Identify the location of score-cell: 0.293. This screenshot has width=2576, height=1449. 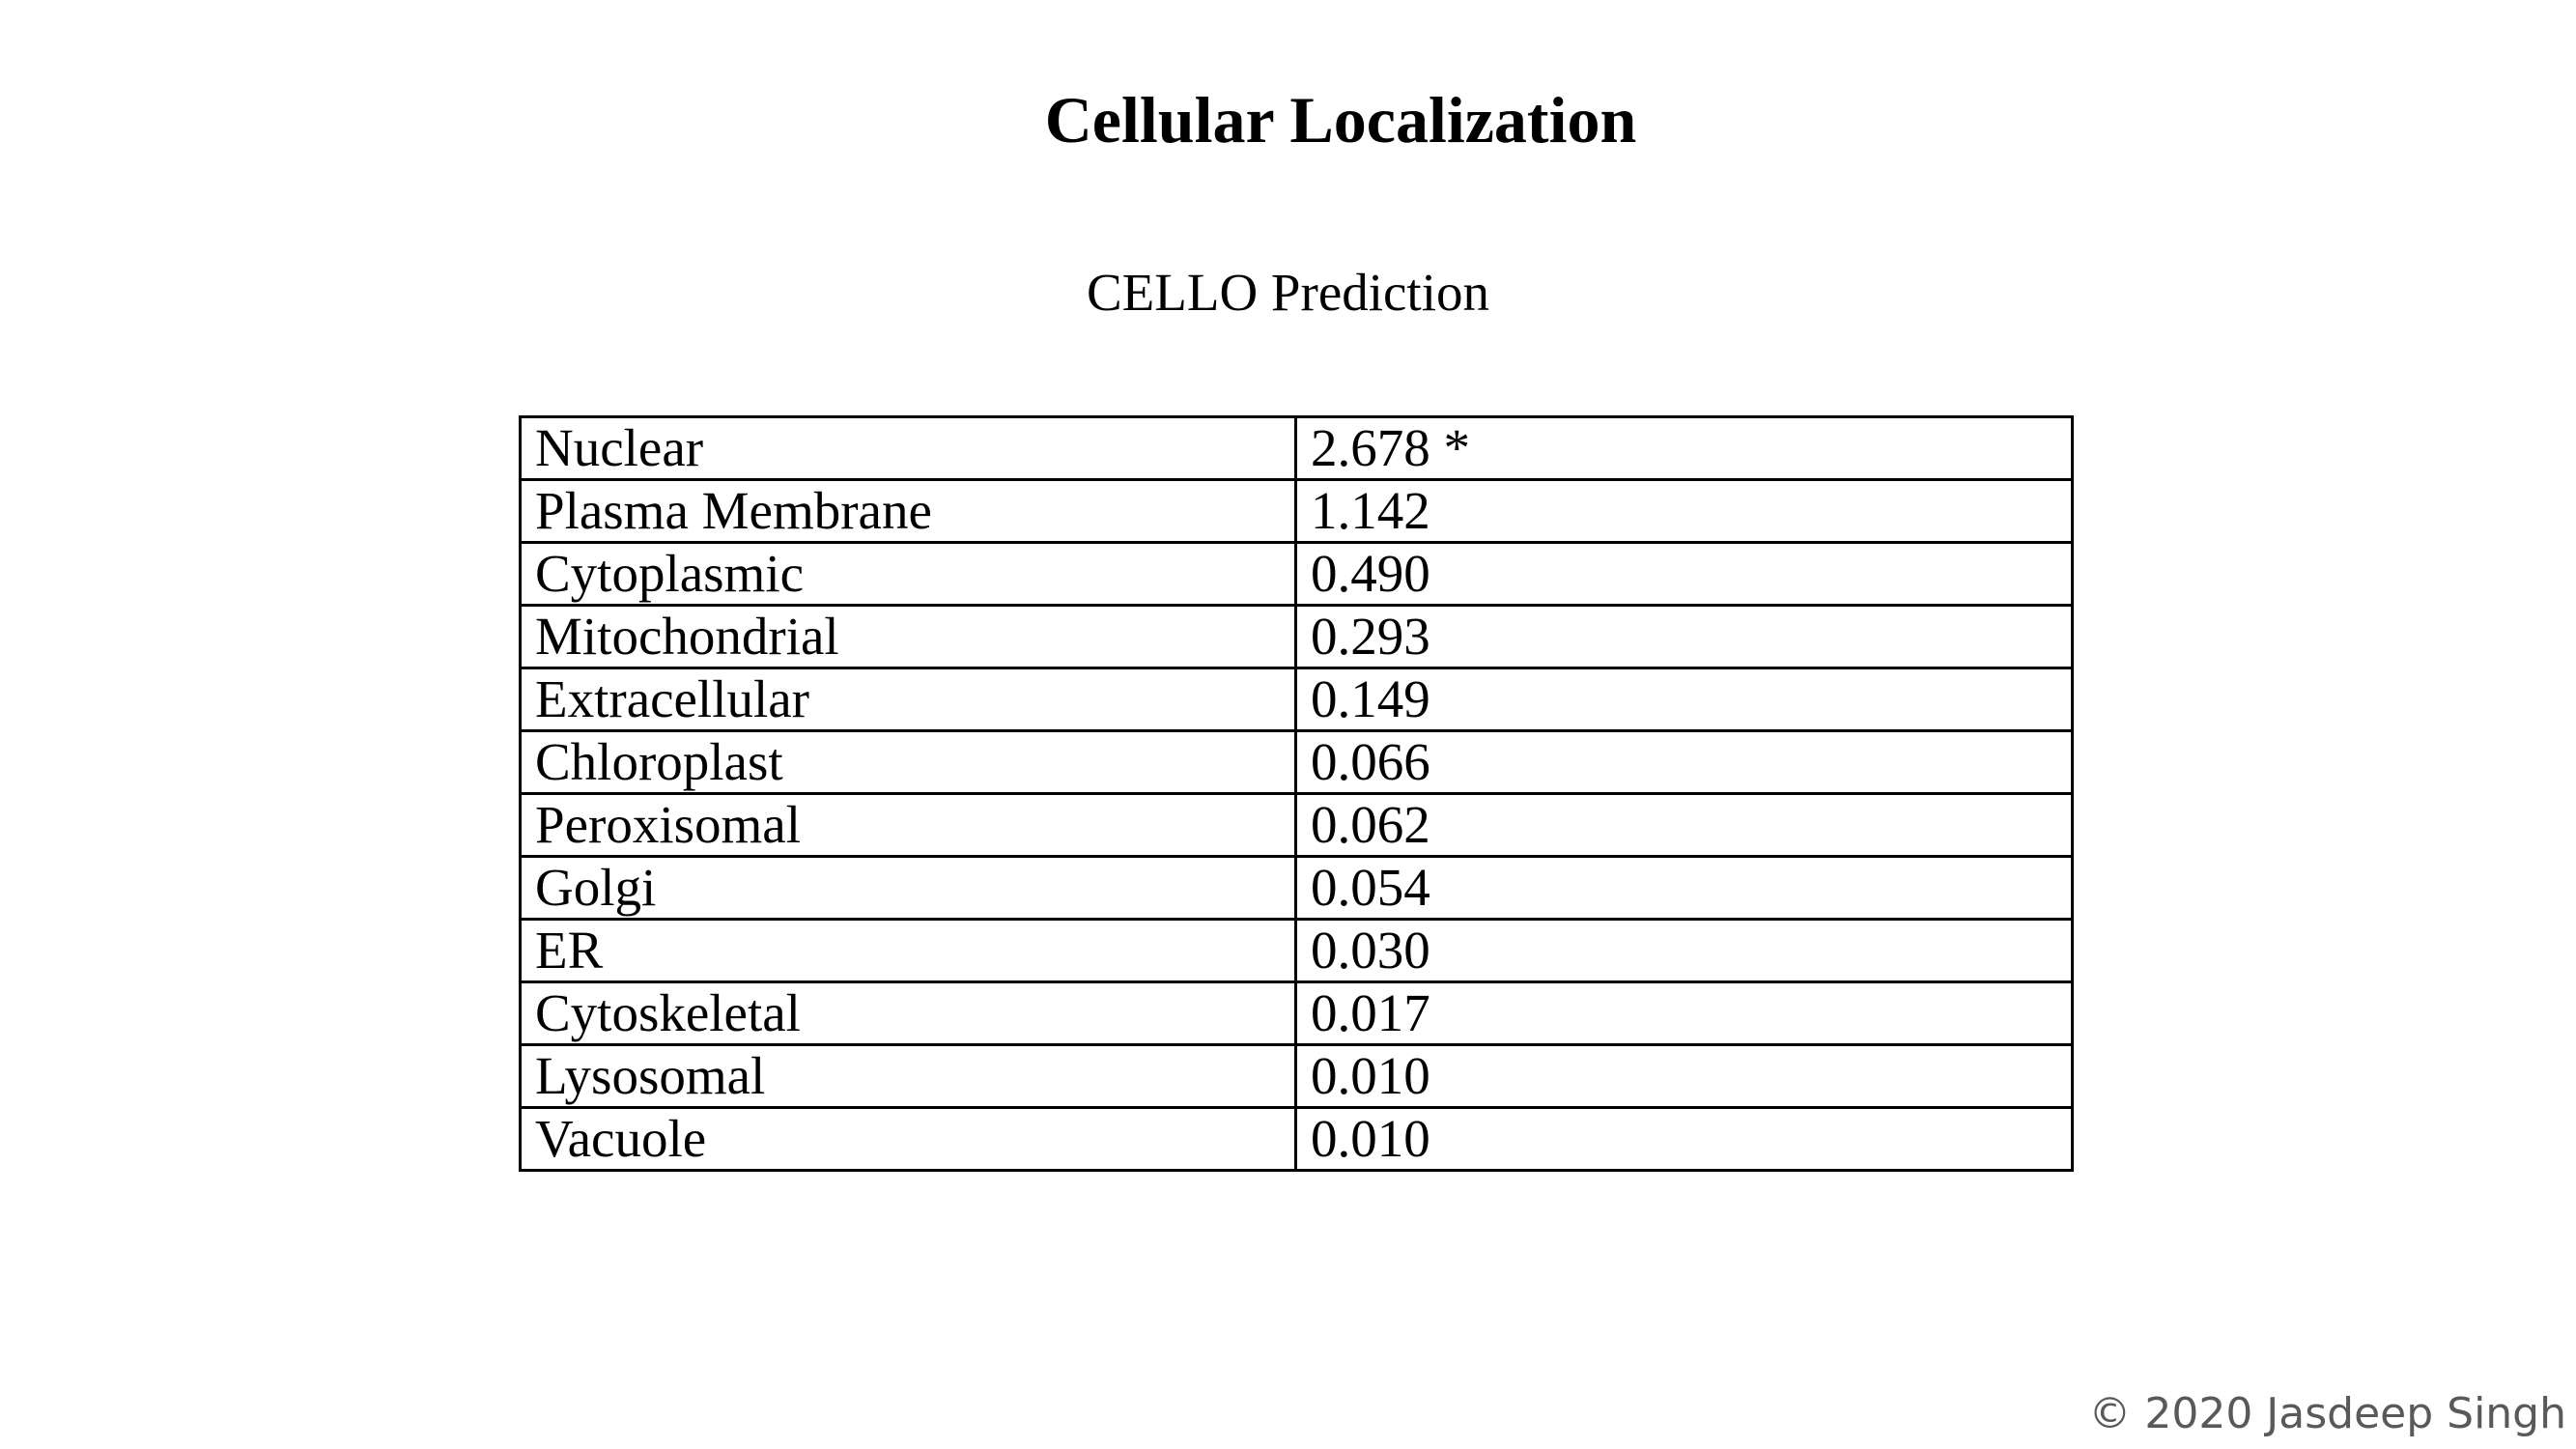
(1684, 636).